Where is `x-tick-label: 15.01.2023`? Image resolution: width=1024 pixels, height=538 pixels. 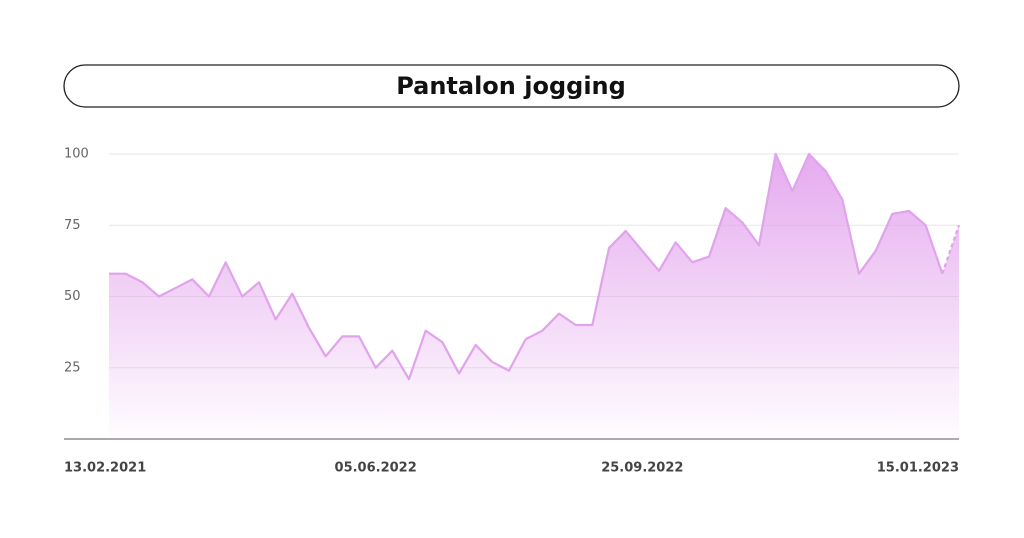
x-tick-label: 15.01.2023 is located at coordinates (918, 468).